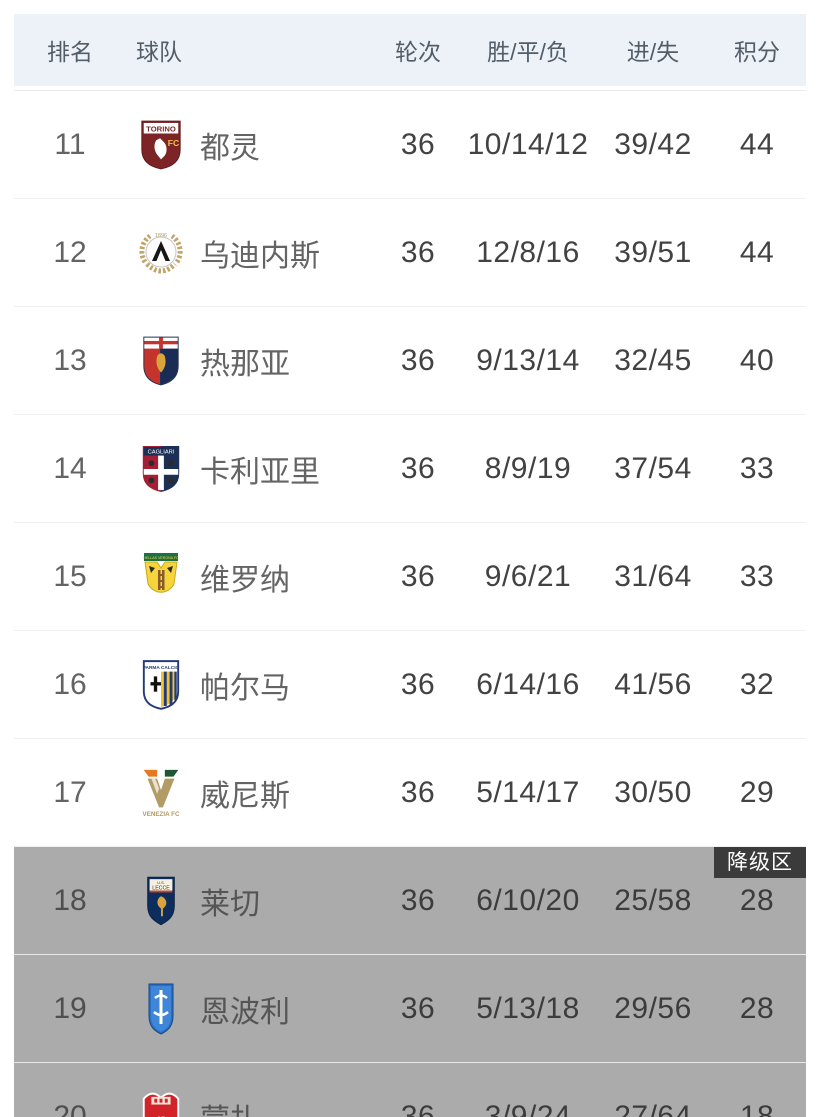 The height and width of the screenshot is (1117, 820). I want to click on table-row-udinese: 12 1896 乌迪内斯 36 12/8/16 39/51, so click(410, 253).